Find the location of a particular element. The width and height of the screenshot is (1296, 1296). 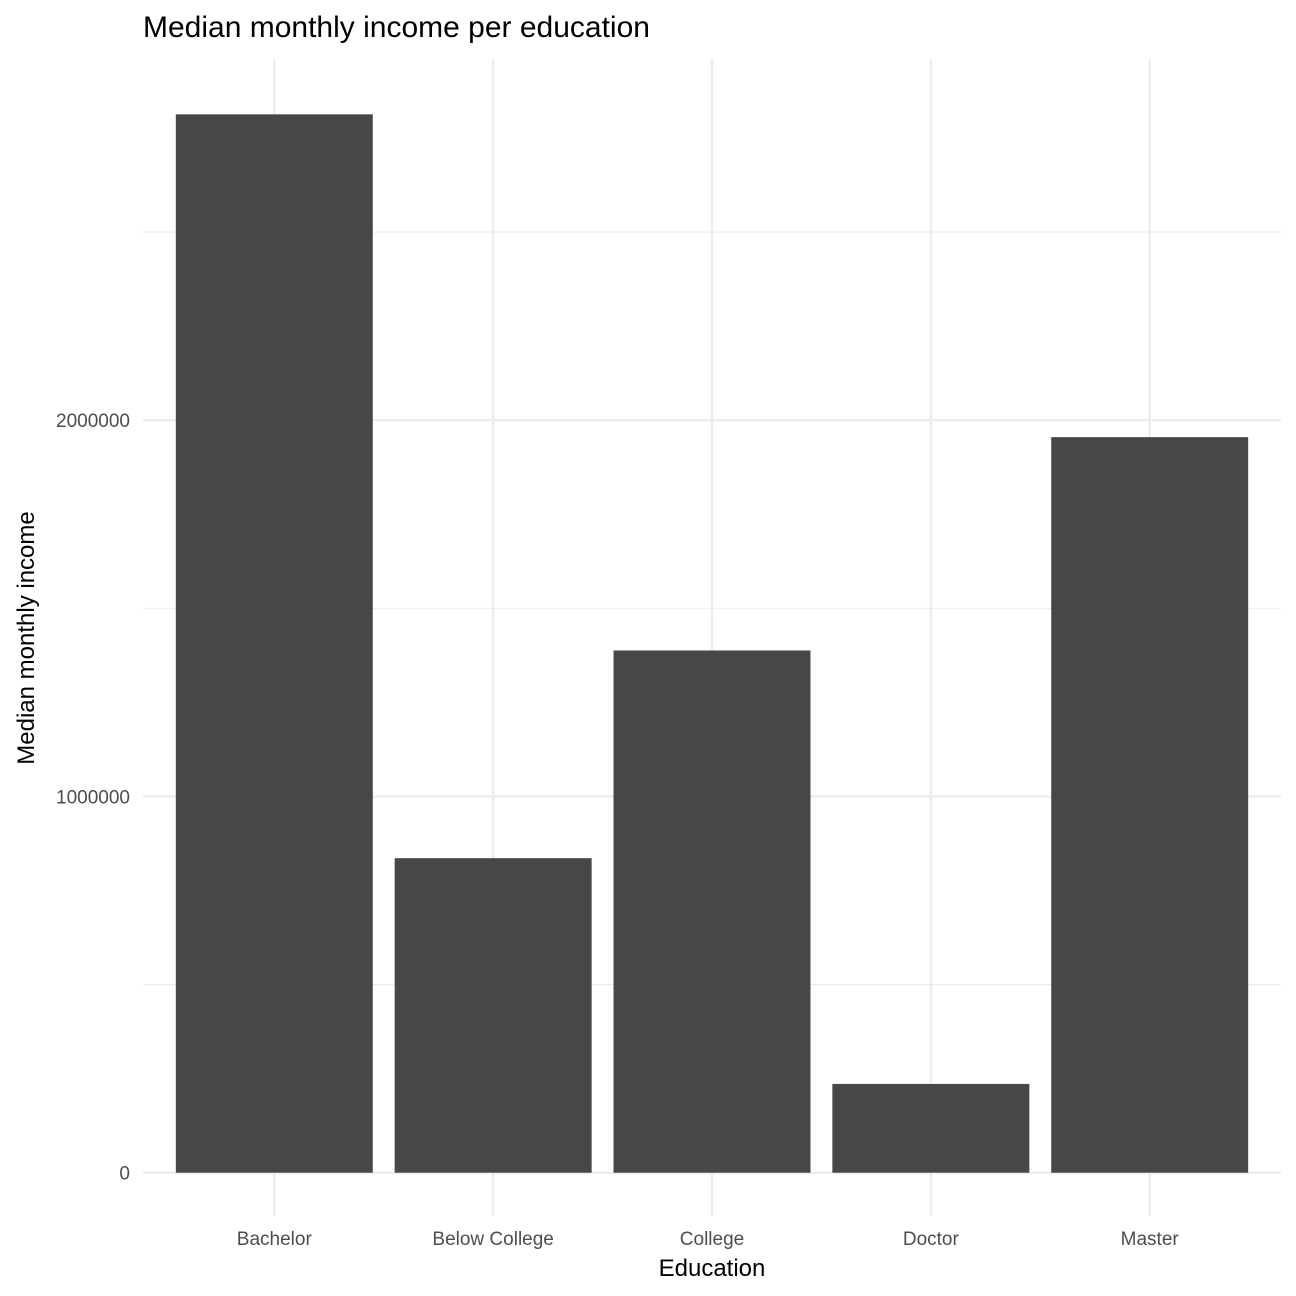

bar-bachelor is located at coordinates (274, 643).